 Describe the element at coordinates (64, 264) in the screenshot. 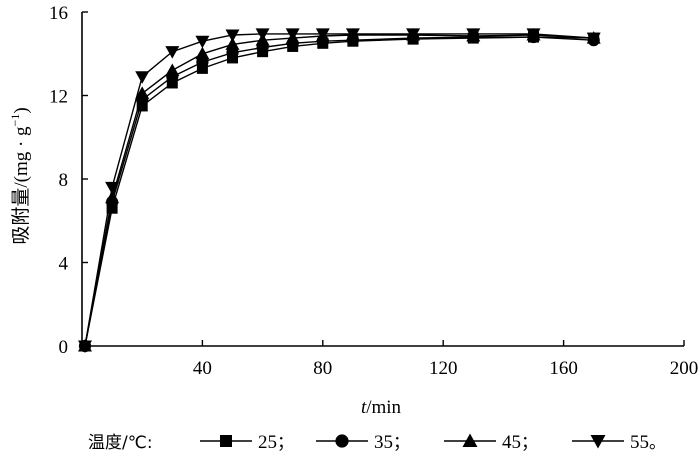

I see `y-tick-label: 4` at that location.